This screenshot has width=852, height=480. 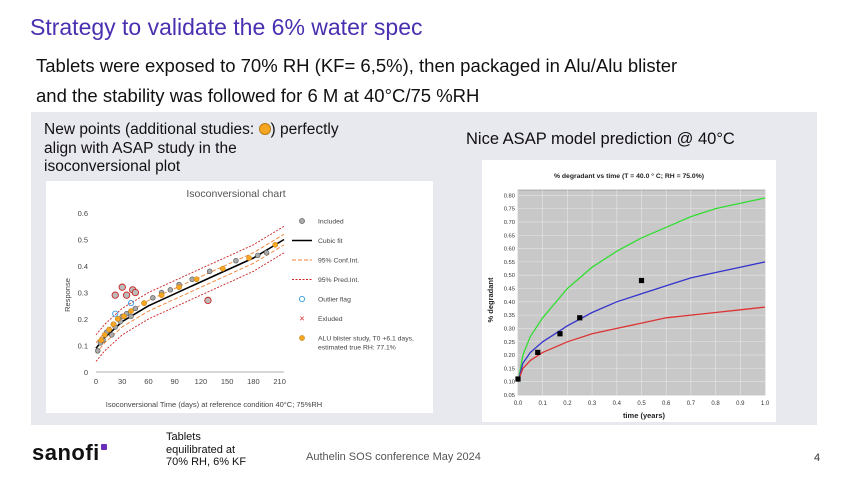 I want to click on chart2-y-tick: 0.45, so click(x=509, y=290).